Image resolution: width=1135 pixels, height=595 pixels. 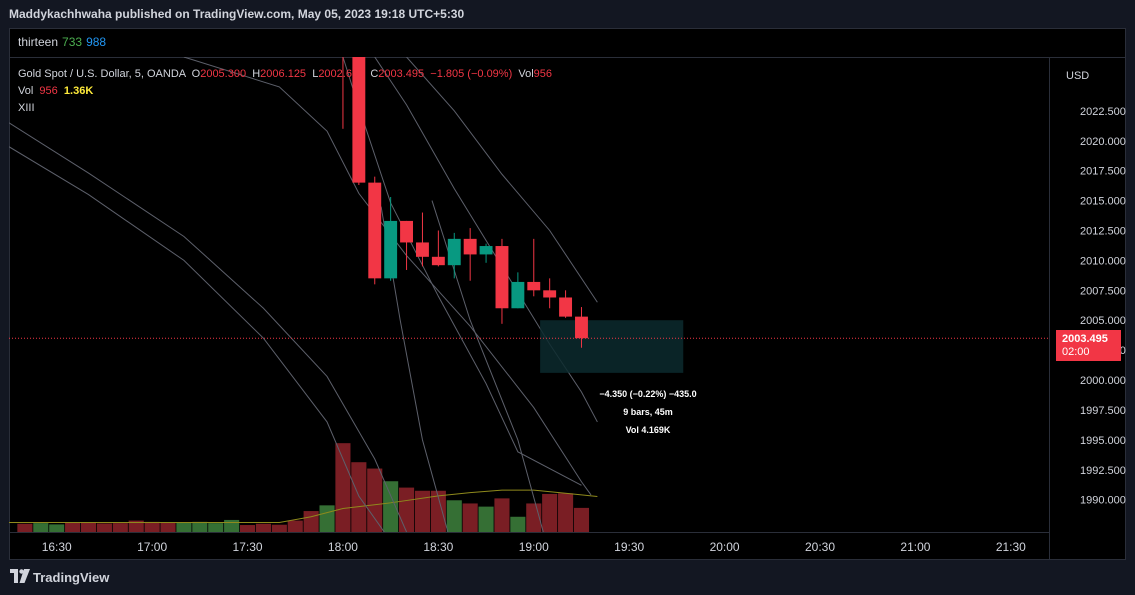 I want to click on x-tick-label: 21:00, so click(x=915, y=547).